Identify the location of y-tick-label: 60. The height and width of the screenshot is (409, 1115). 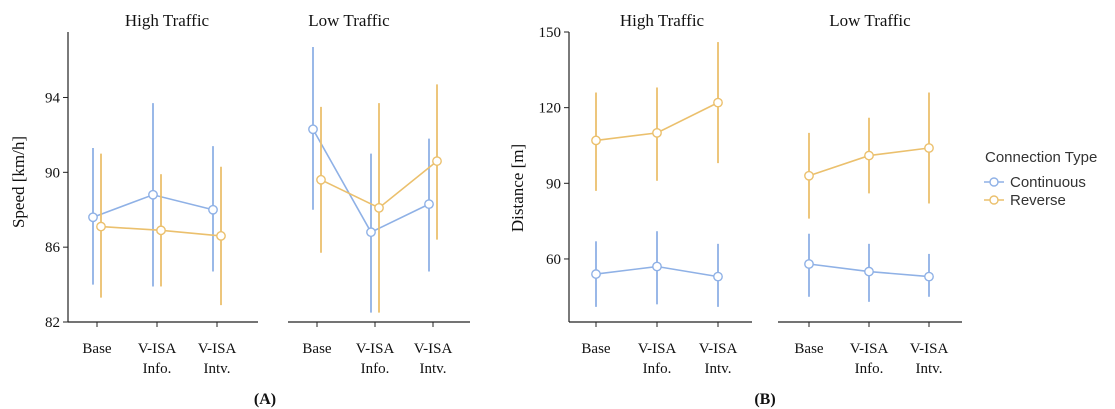
(553, 260).